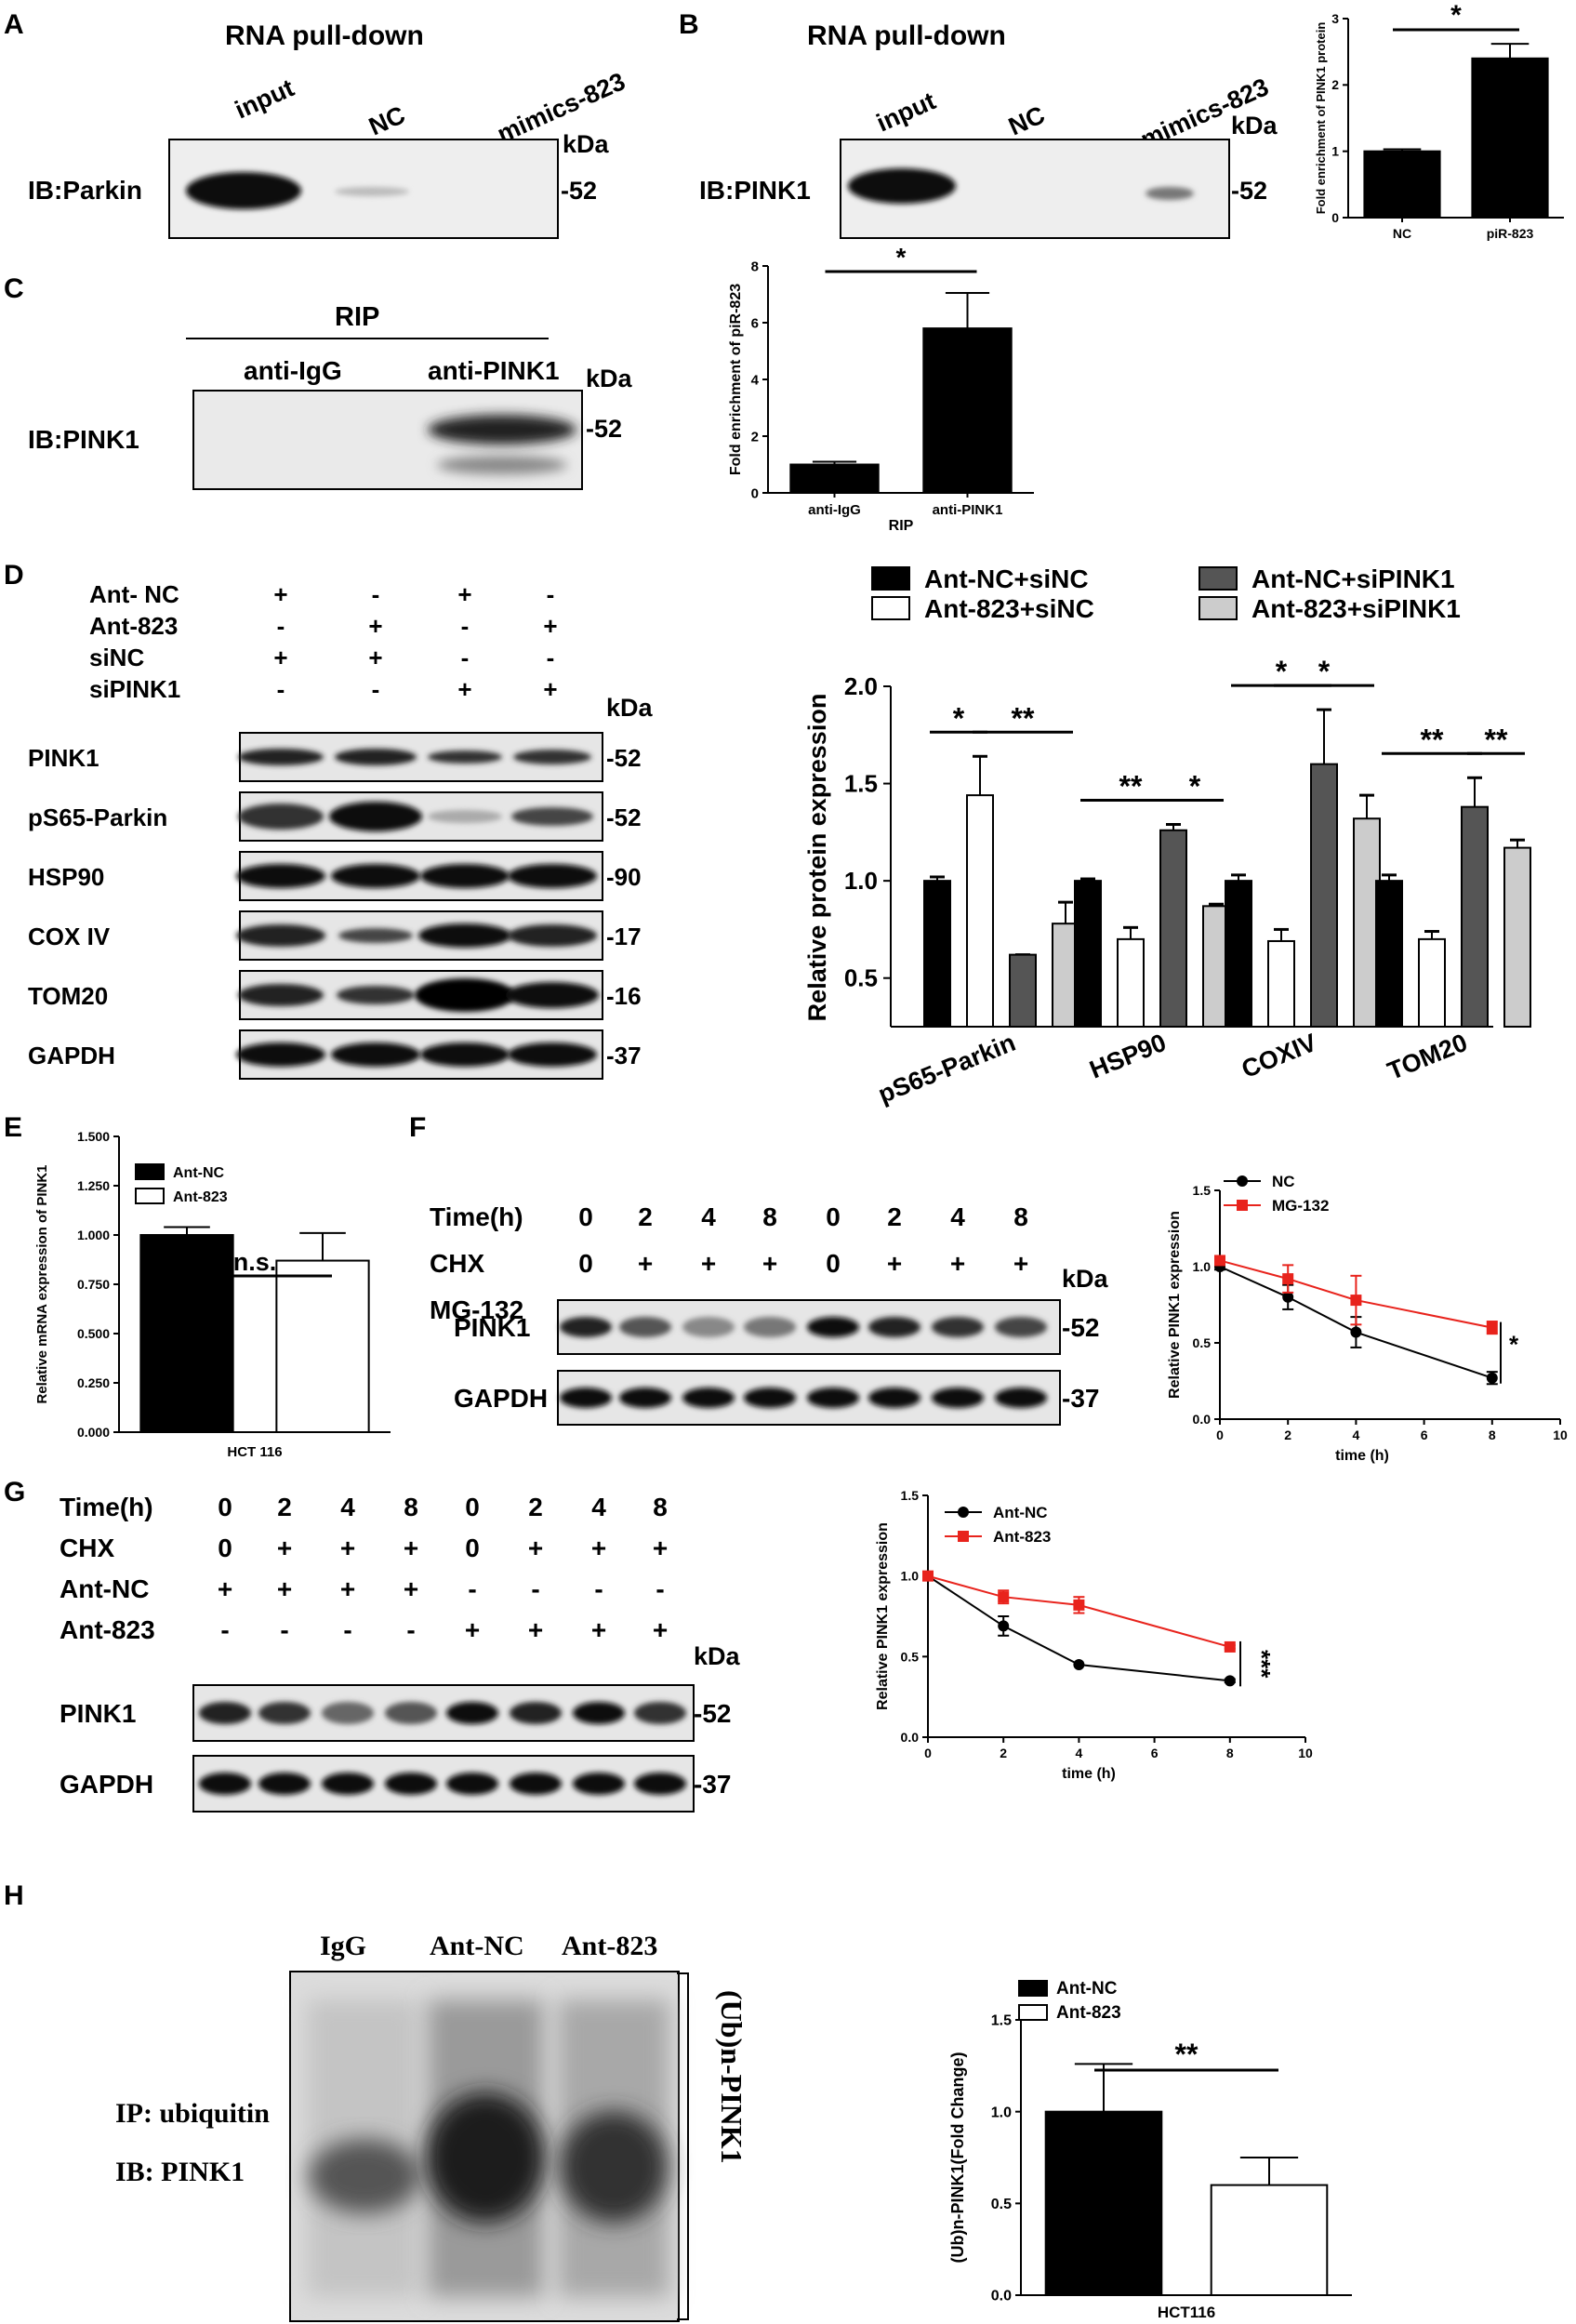  Describe the element at coordinates (357, 317) in the screenshot. I see `panel-c-title: RIP` at that location.